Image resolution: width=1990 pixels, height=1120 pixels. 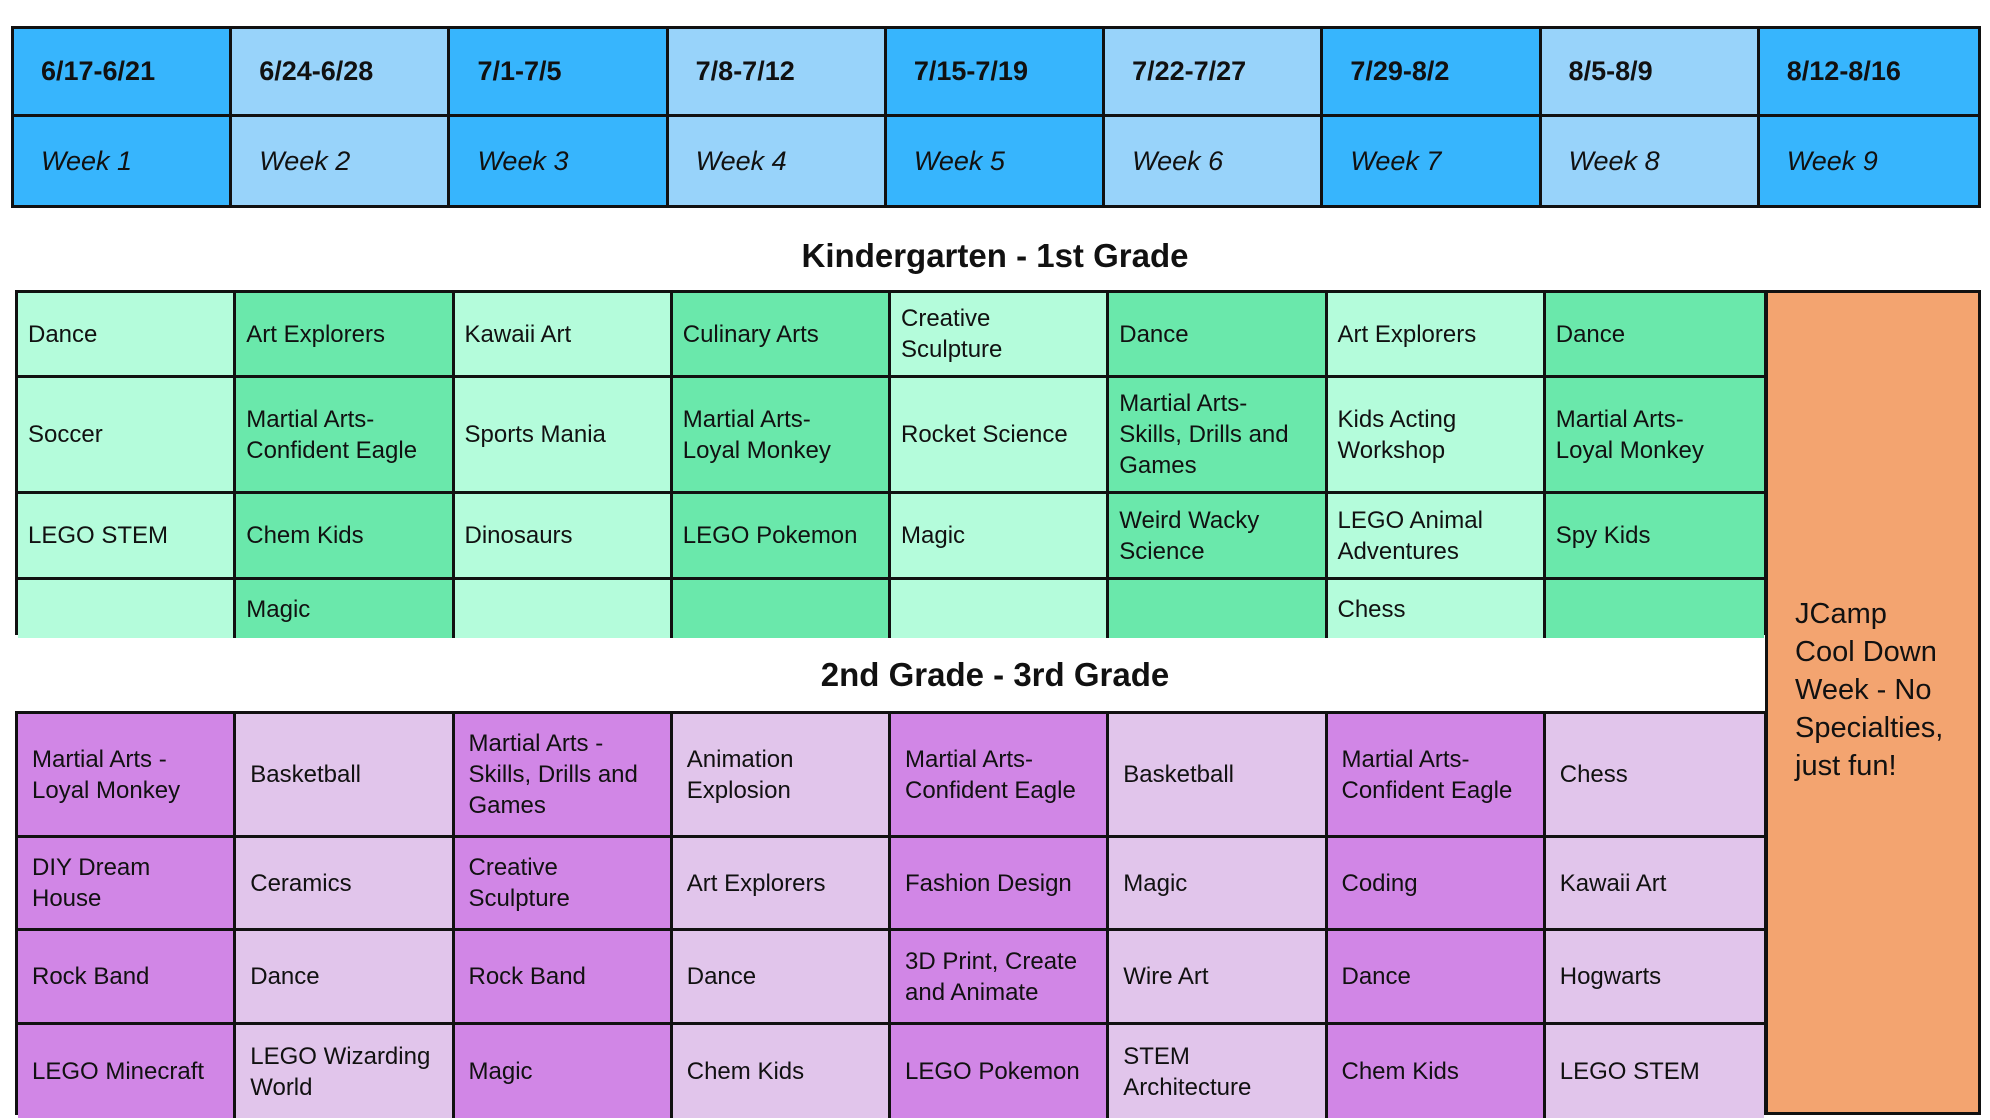 What do you see at coordinates (1214, 73) in the screenshot?
I see `week-date-cell: 7/22-7/27` at bounding box center [1214, 73].